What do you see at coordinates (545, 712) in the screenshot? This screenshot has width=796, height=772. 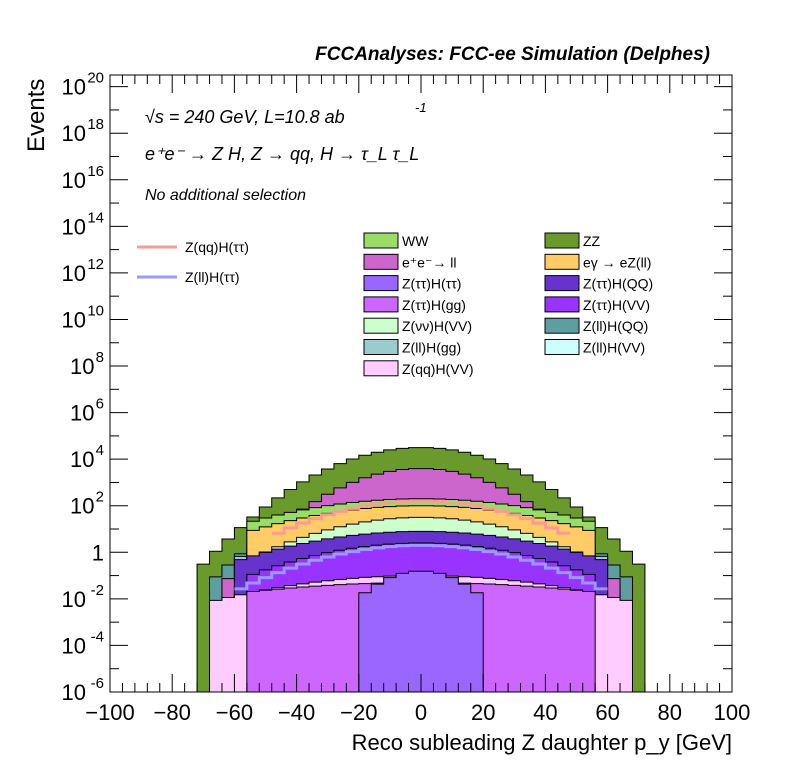 I see `x-tick-label: 40` at bounding box center [545, 712].